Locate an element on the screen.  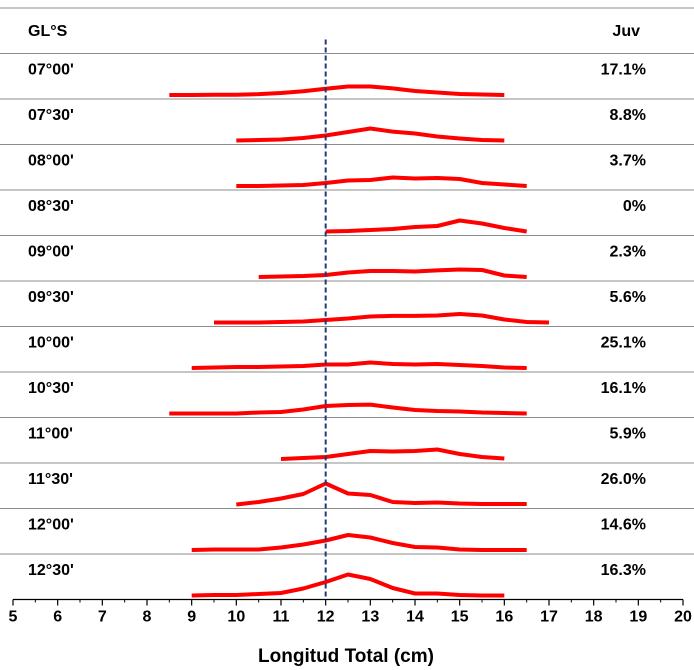
juvenile-percent: 26.0% is located at coordinates (623, 479).